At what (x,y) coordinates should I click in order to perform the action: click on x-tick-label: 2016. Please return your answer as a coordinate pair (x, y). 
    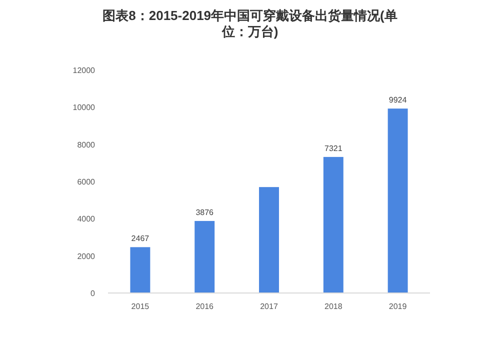
    Looking at the image, I should click on (205, 306).